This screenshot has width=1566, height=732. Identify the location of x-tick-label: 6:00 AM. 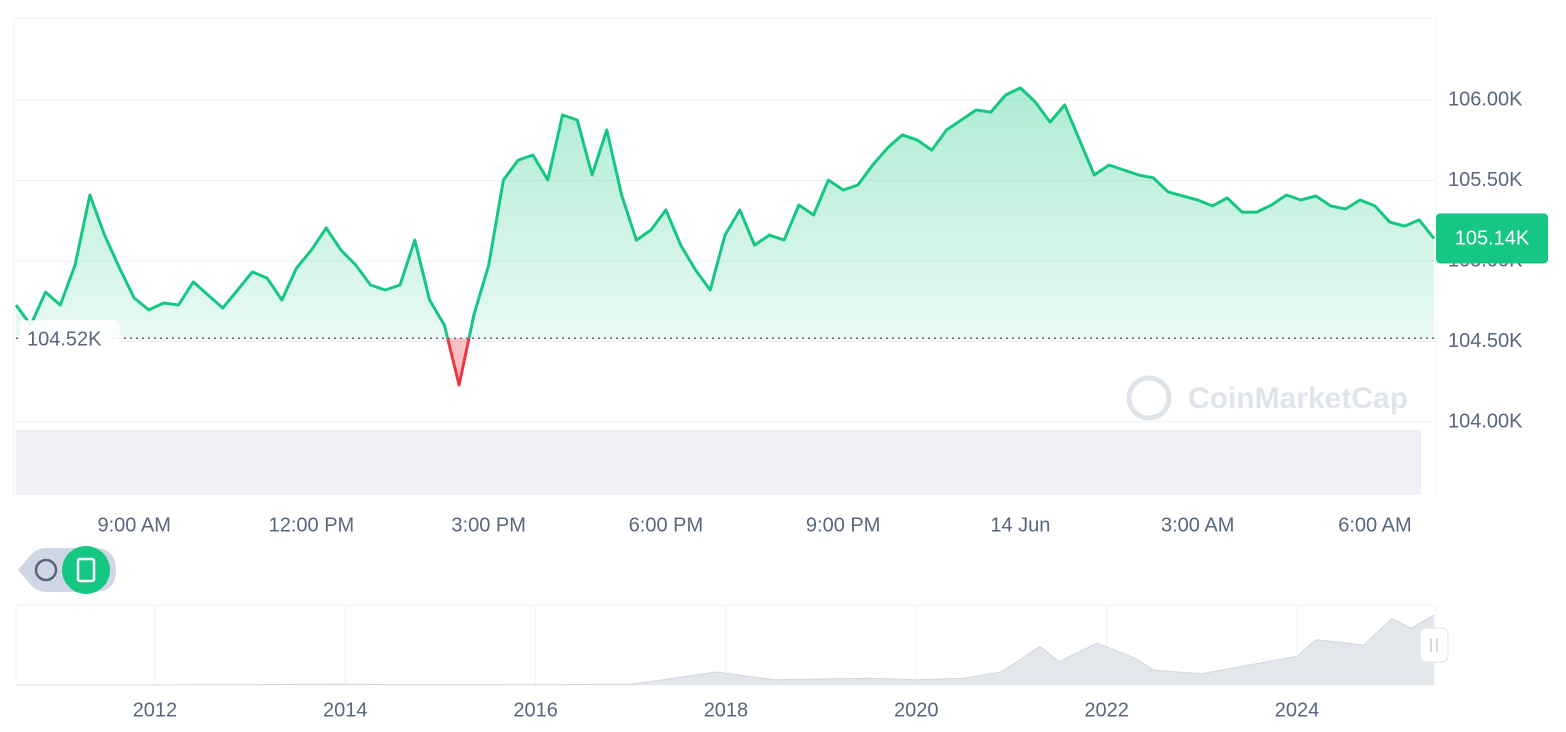
(1374, 525).